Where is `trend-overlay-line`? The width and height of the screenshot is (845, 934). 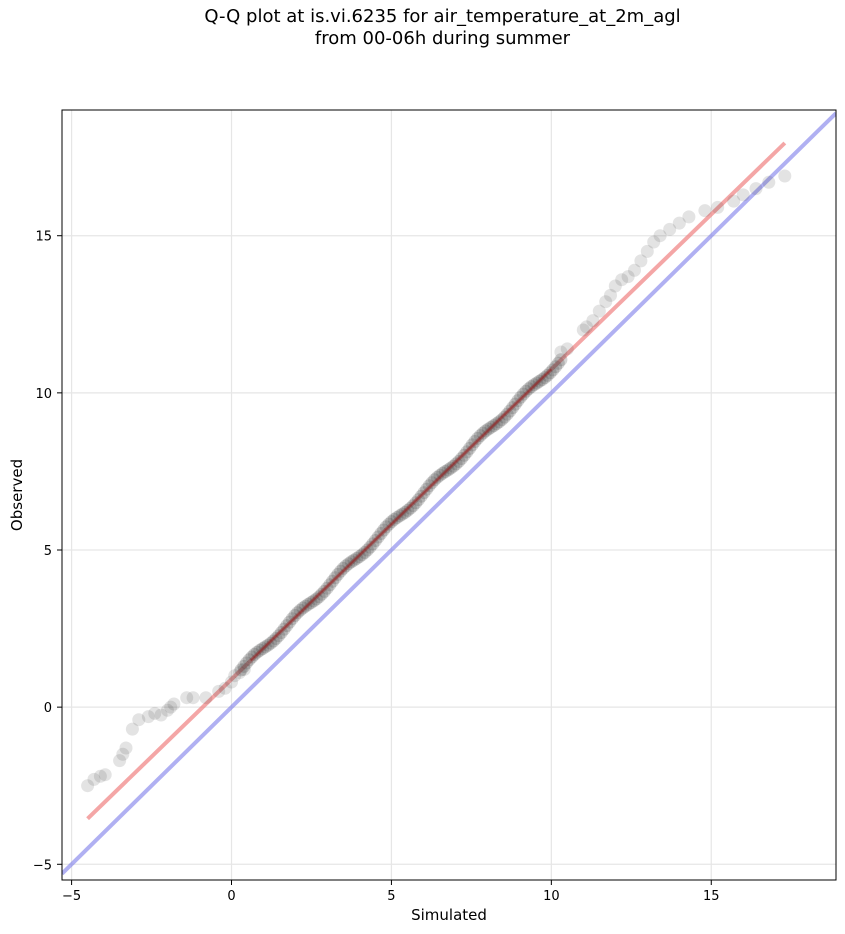
trend-overlay-line is located at coordinates (401, 515).